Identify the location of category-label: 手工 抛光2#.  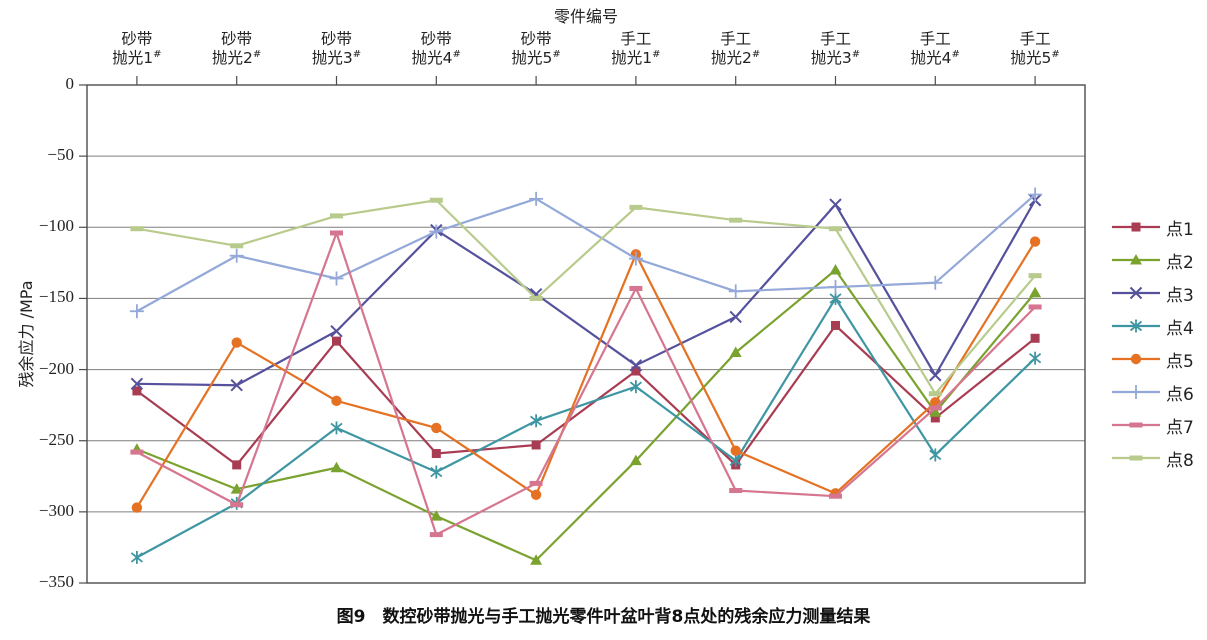
(736, 49).